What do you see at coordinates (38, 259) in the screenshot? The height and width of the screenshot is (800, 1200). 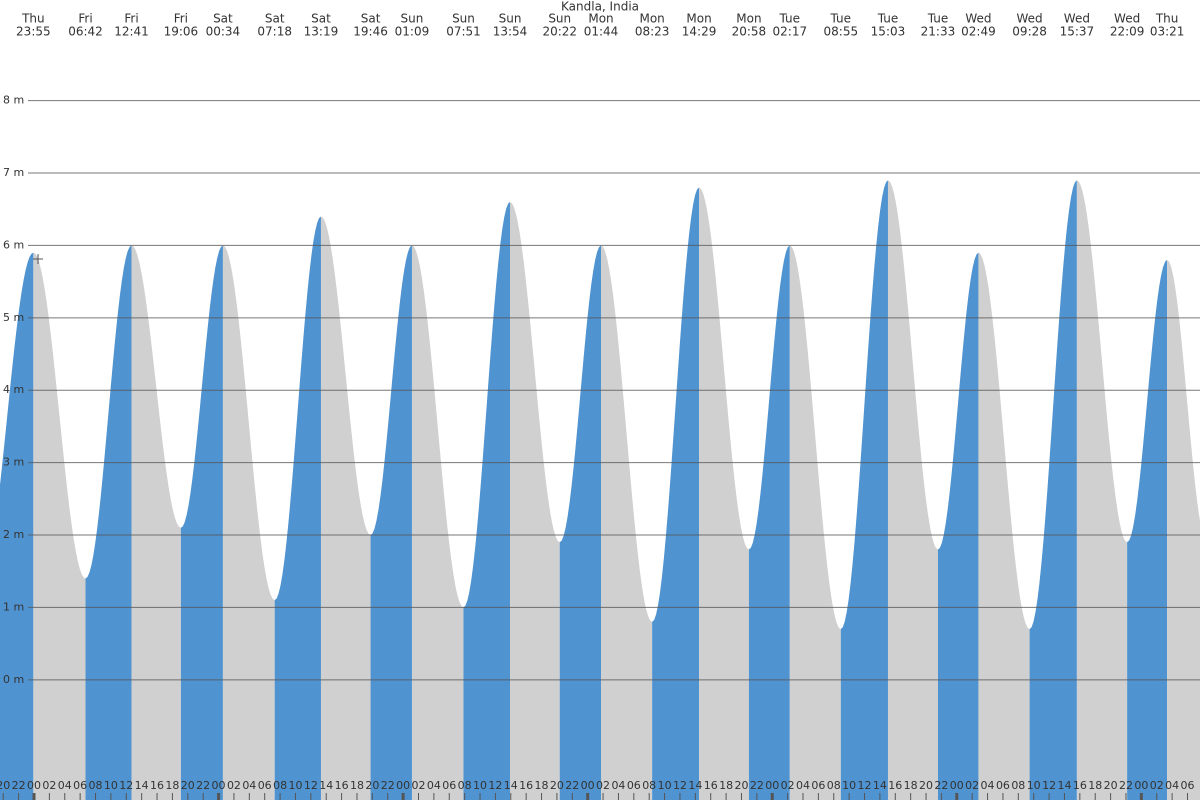 I see `cursor` at bounding box center [38, 259].